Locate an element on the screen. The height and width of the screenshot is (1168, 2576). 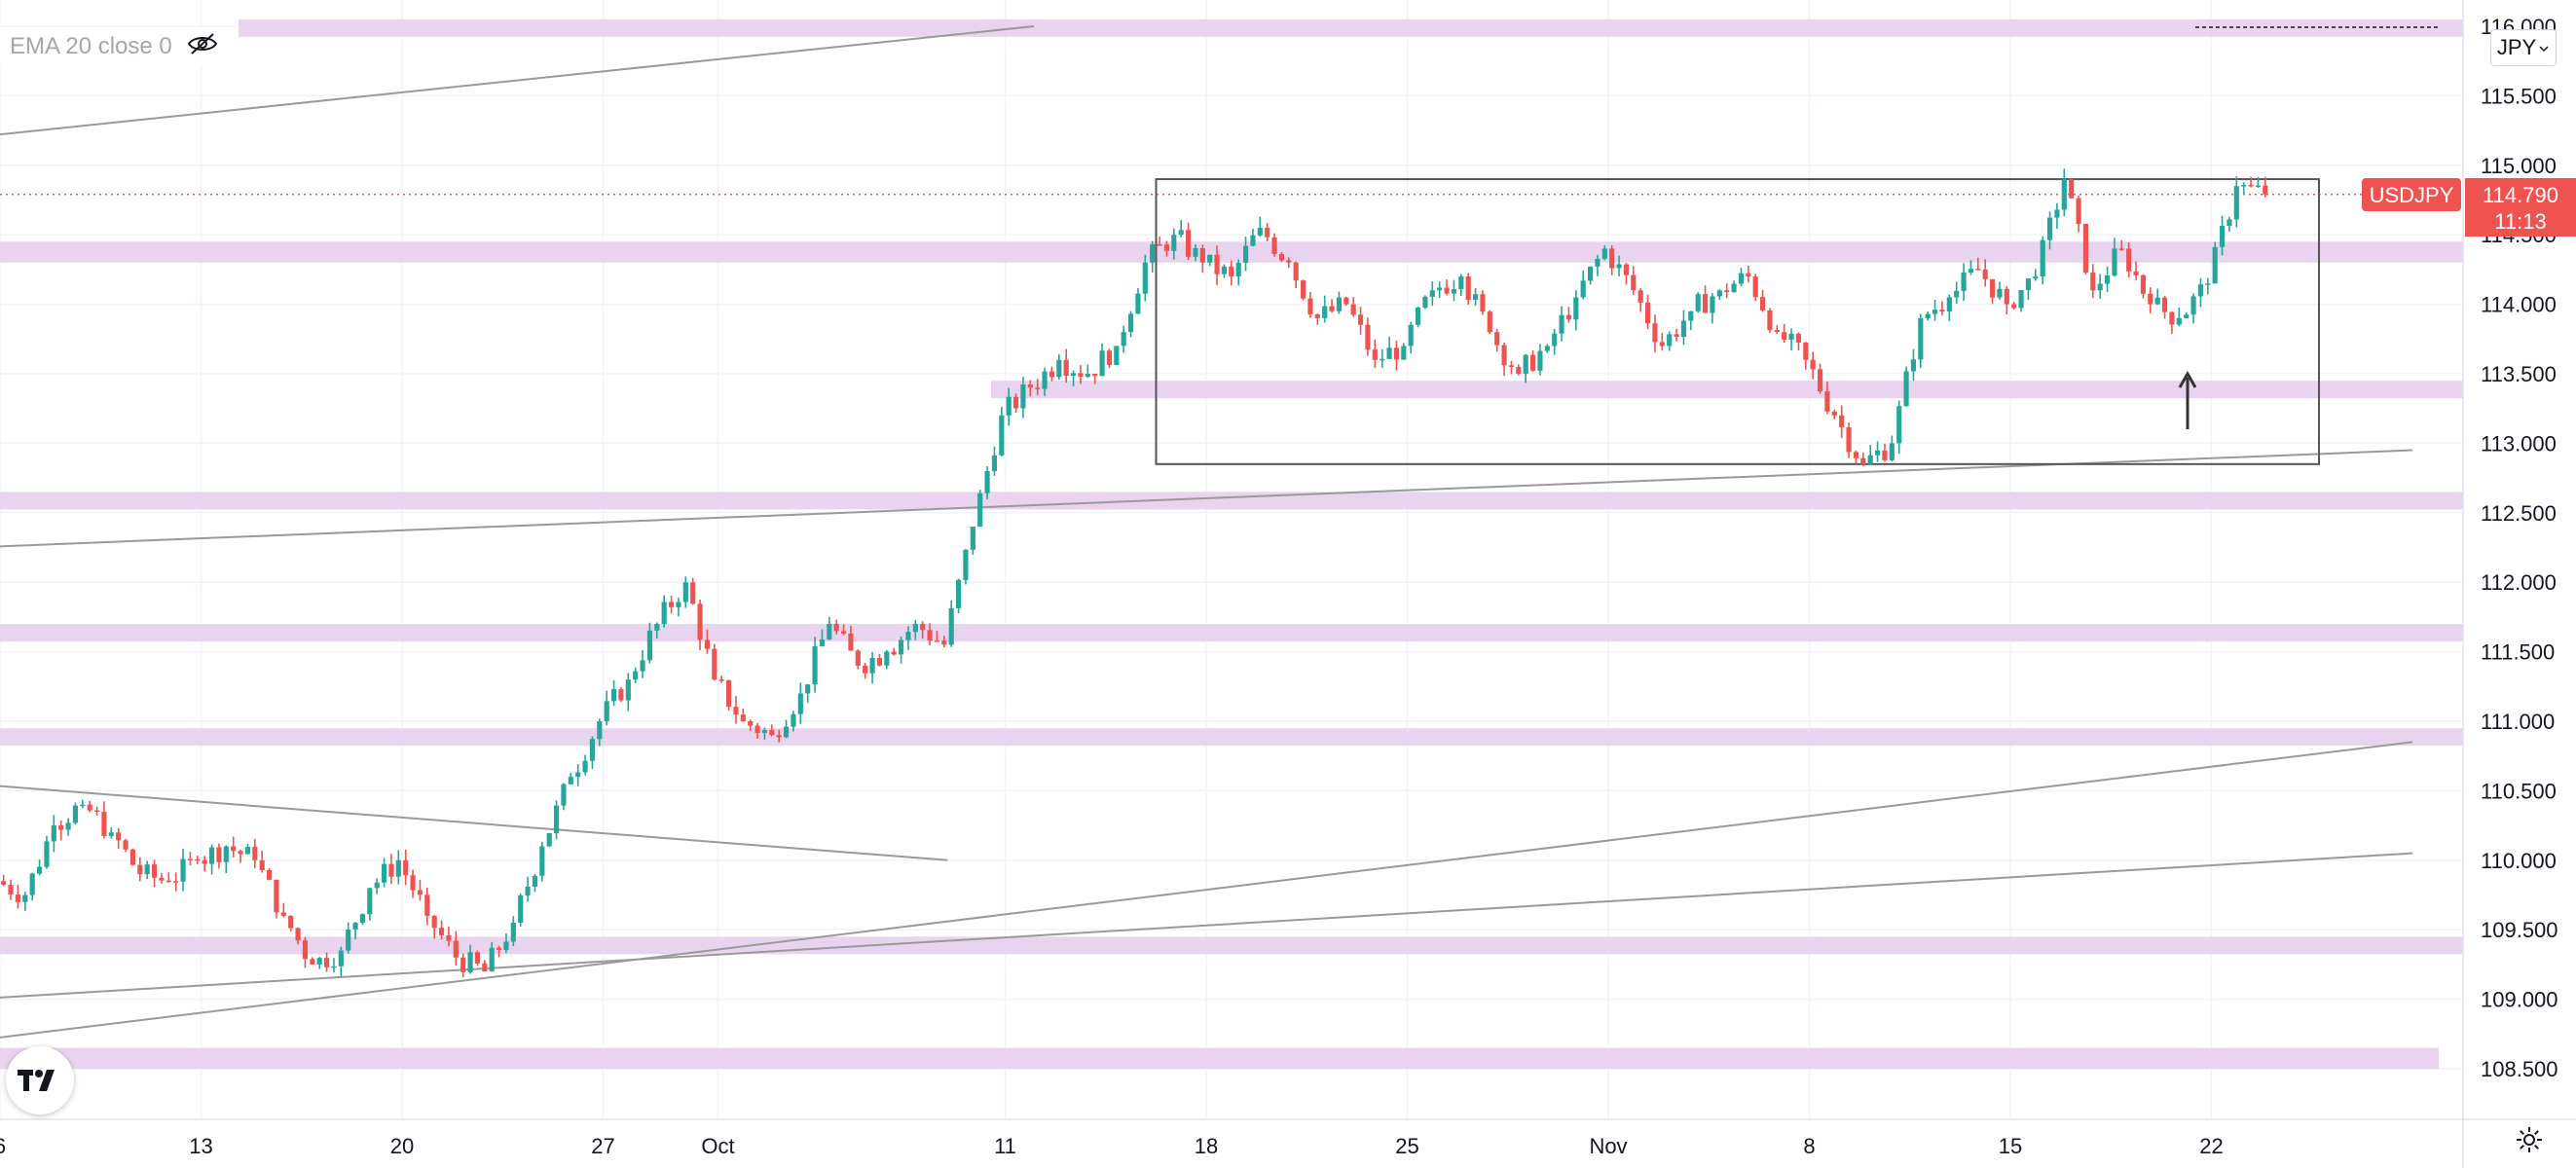
eye-crossed-icon is located at coordinates (202, 47).